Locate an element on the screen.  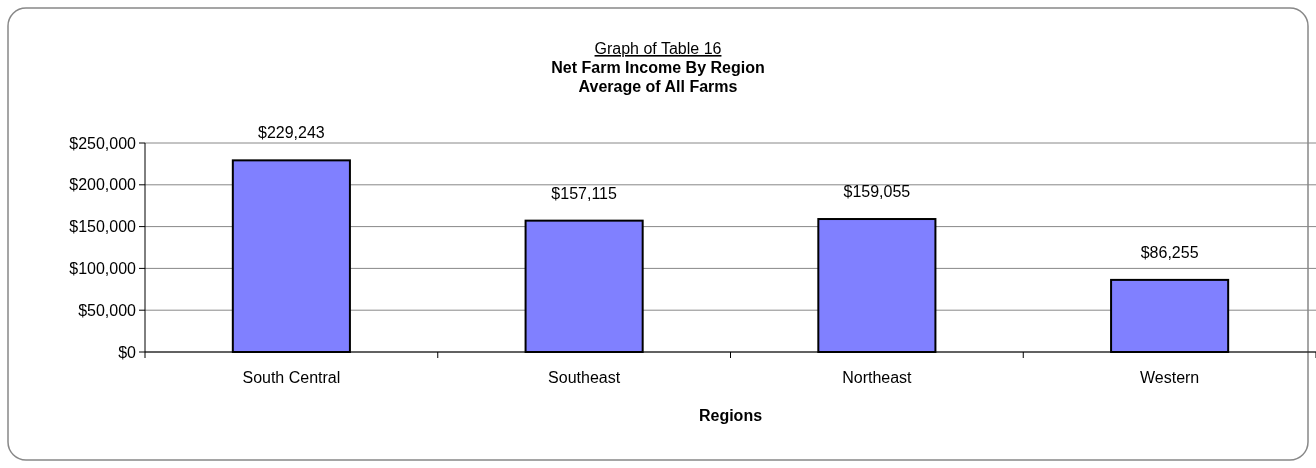
chart-subtitle: Average of All Farms is located at coordinates (658, 86).